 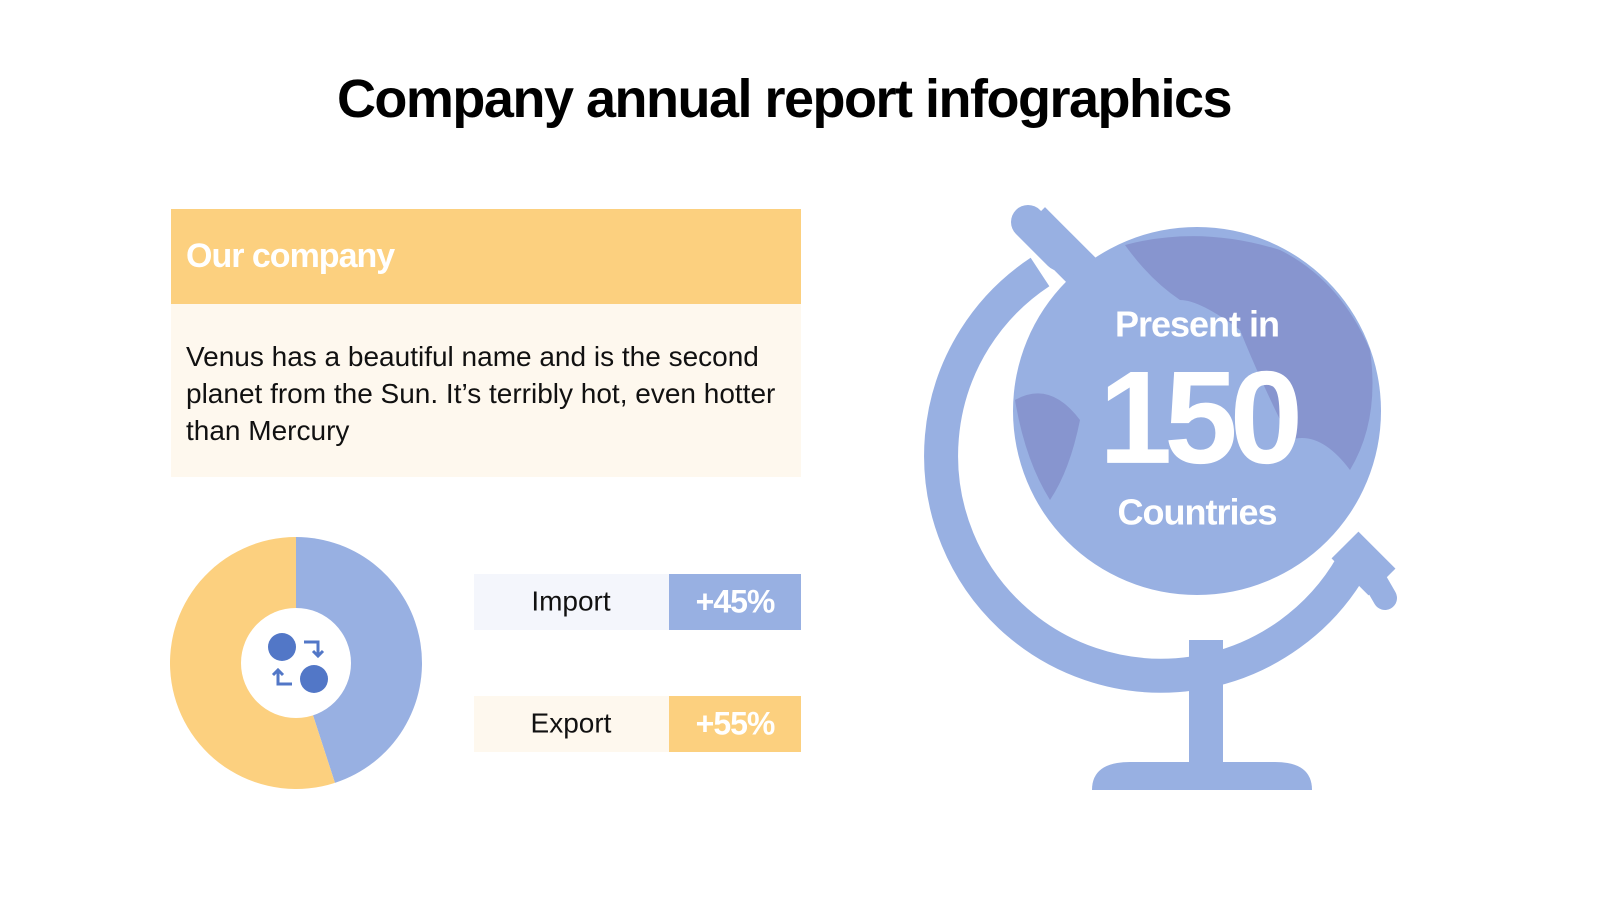 What do you see at coordinates (1198, 417) in the screenshot?
I see `globe-number: 150` at bounding box center [1198, 417].